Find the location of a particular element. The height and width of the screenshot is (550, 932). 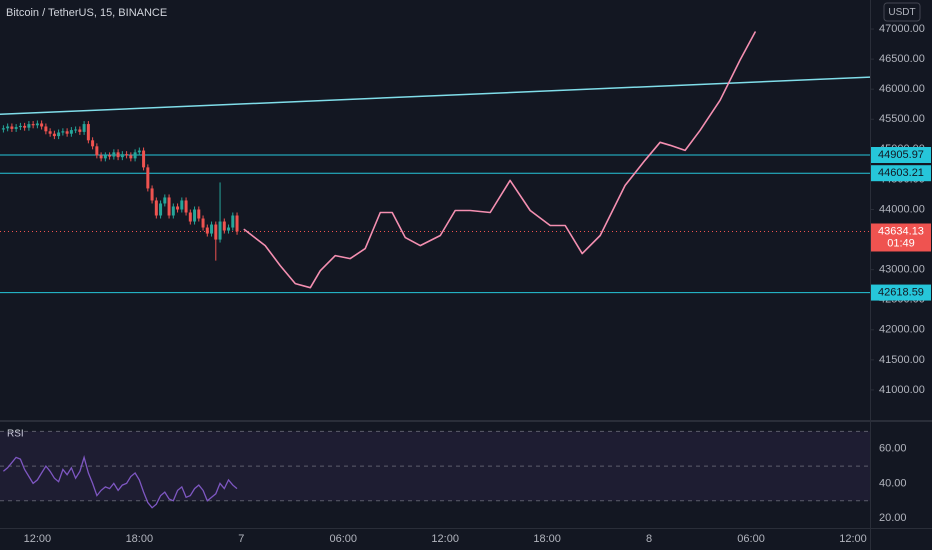

price-tag is located at coordinates (901, 237).